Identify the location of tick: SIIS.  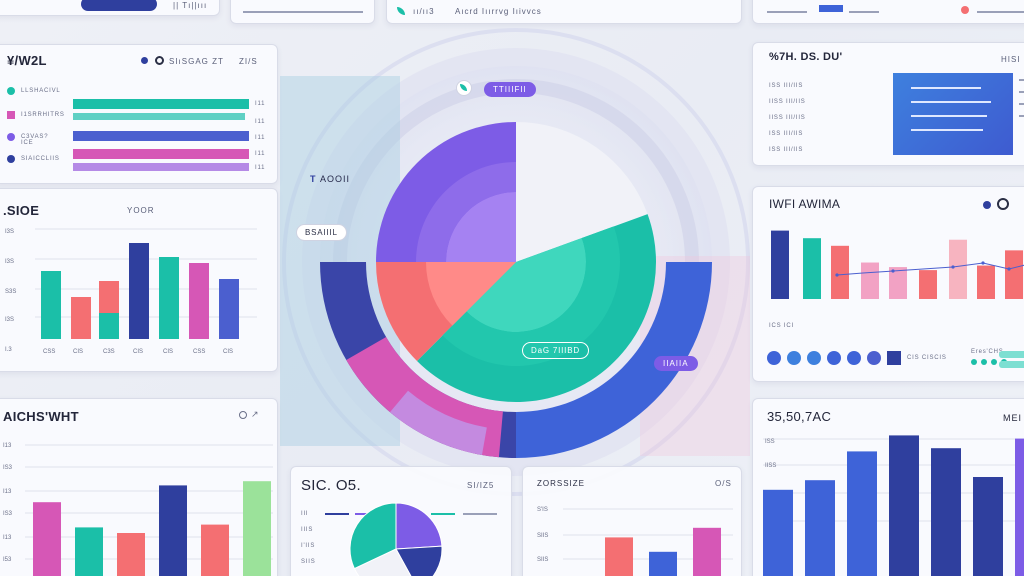
(308, 562).